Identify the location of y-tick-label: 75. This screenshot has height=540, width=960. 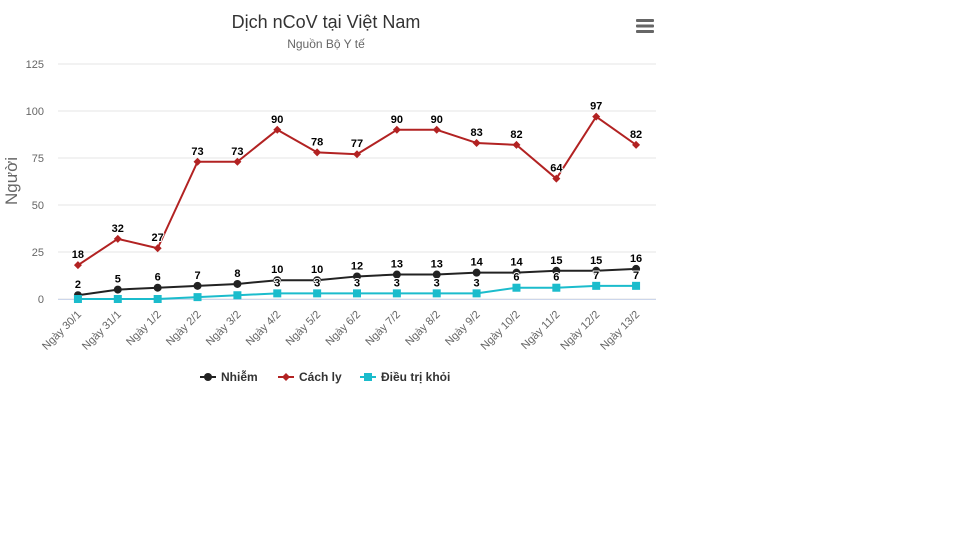
(38, 159).